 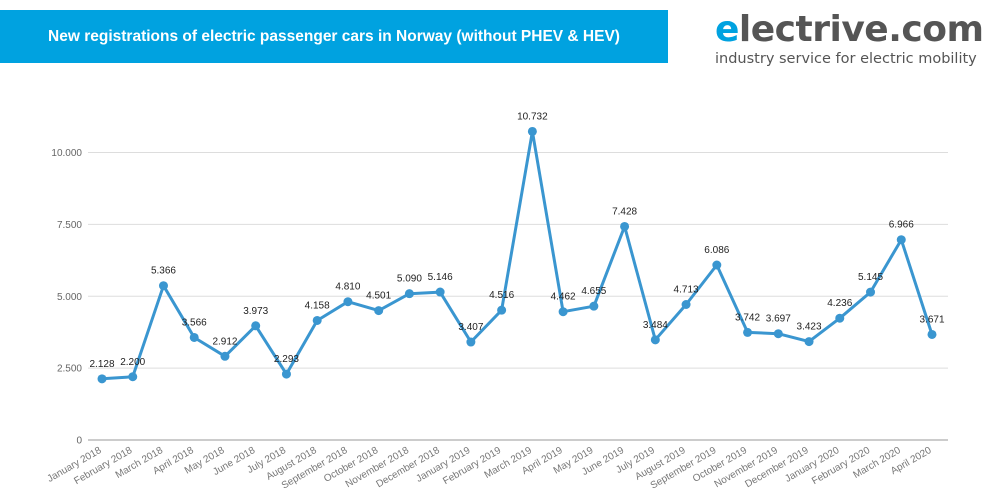 I want to click on data-label: 10.732, so click(x=532, y=116).